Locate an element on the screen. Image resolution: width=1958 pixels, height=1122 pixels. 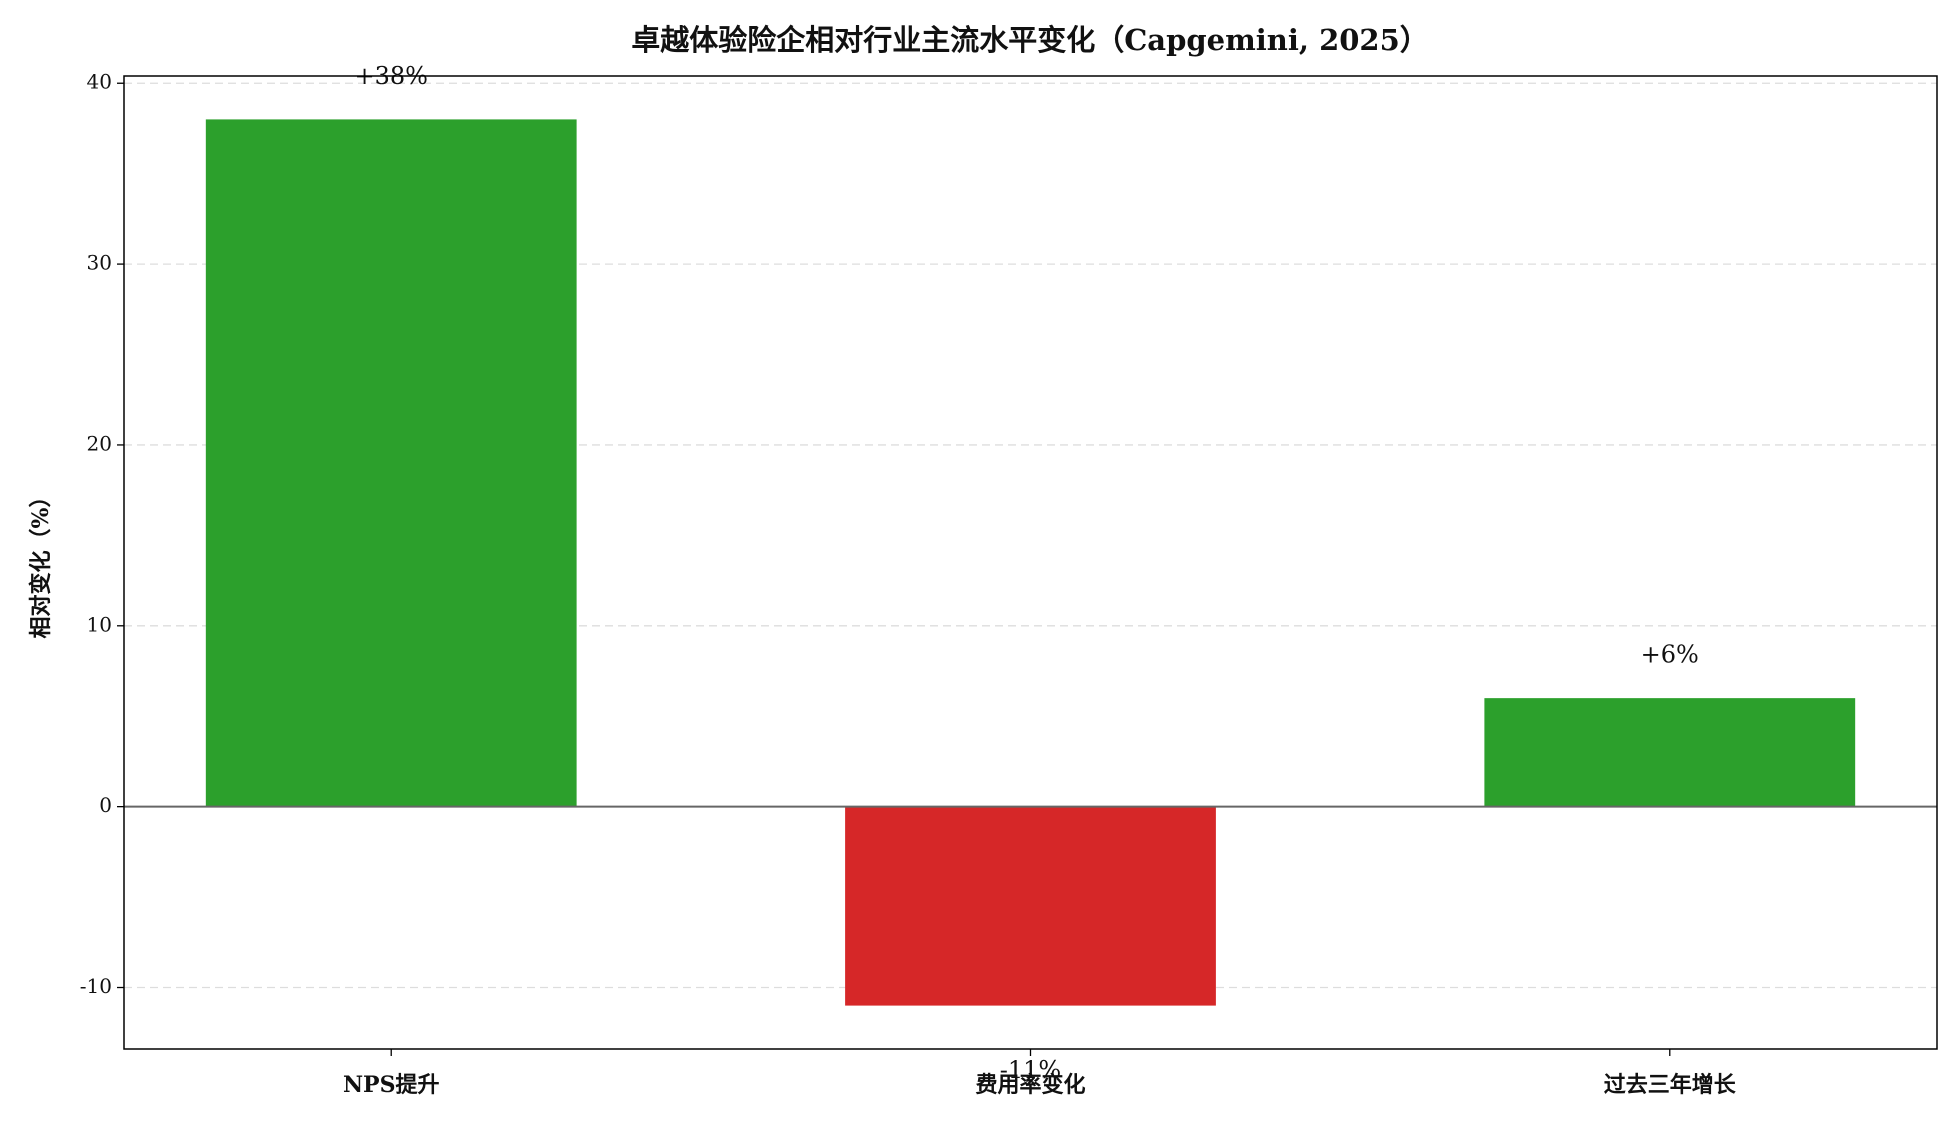
x-tick-label: 费用率变化 is located at coordinates (1030, 1085).